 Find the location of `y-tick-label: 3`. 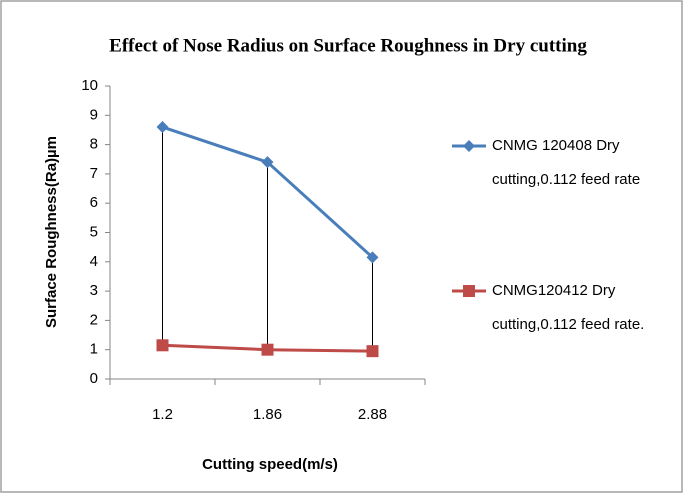

y-tick-label: 3 is located at coordinates (94, 290).